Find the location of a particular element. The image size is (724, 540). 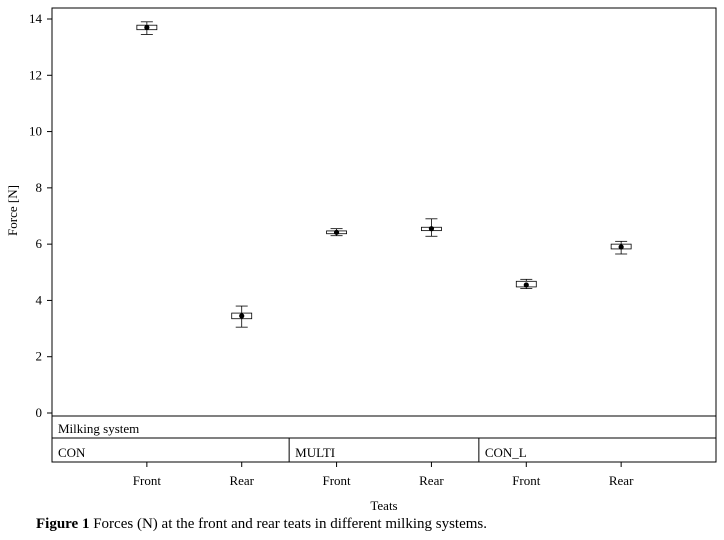

box-con-rear is located at coordinates (242, 316).